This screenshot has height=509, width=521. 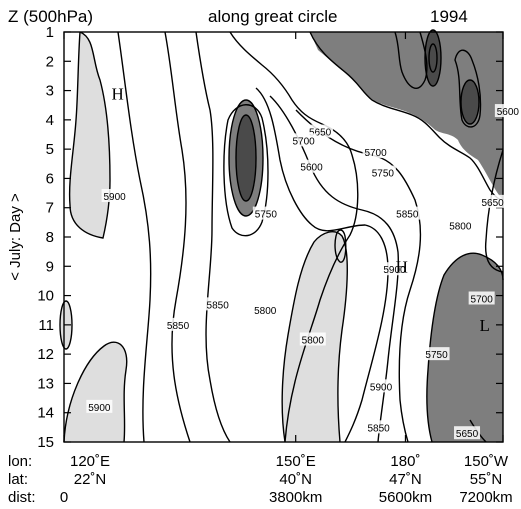 What do you see at coordinates (405, 461) in the screenshot?
I see `lon-tick-value: 180˚` at bounding box center [405, 461].